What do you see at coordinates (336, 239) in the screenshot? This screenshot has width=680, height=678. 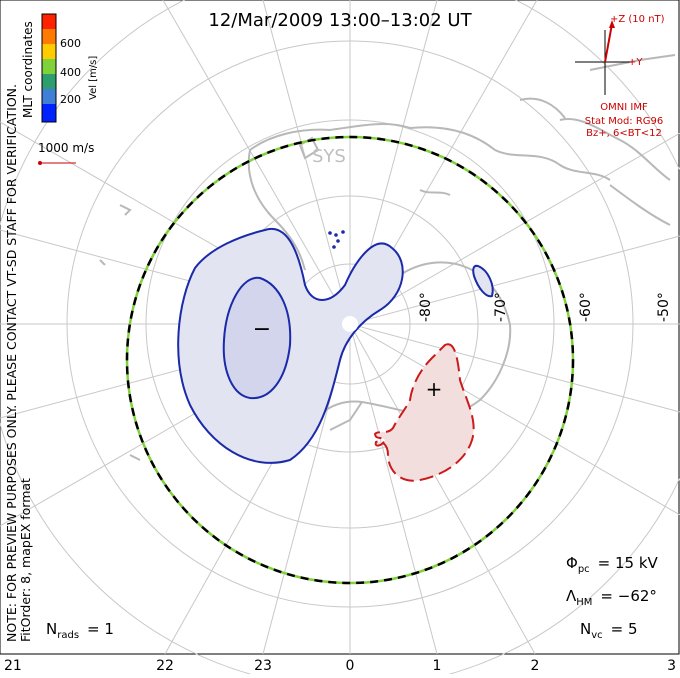 I see `negative-dots` at bounding box center [336, 239].